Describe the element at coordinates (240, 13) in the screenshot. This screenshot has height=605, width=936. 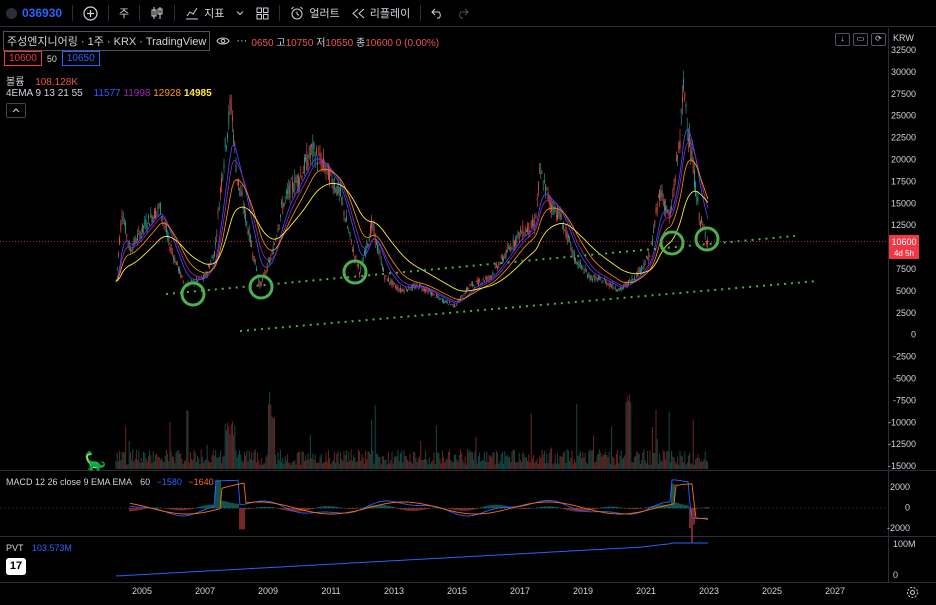
I see `indicators-dropdown` at that location.